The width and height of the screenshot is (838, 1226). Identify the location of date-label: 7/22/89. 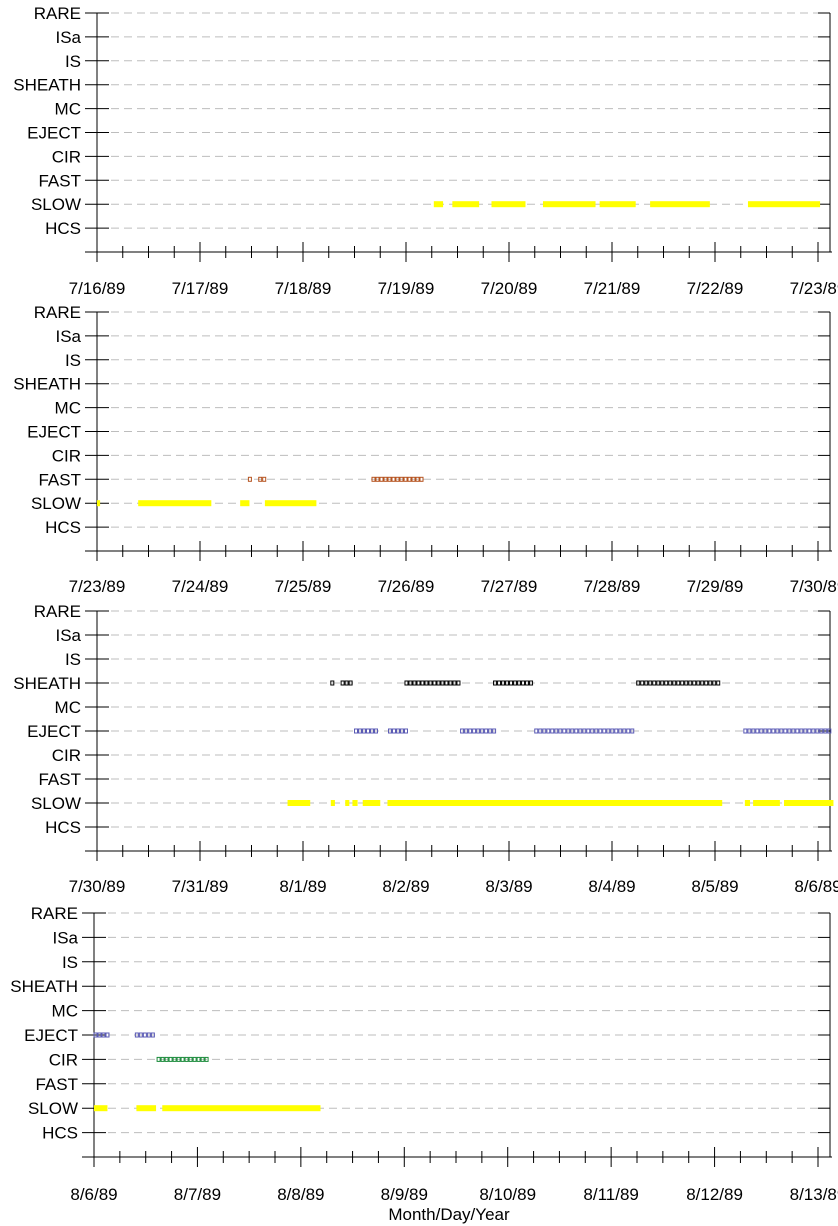
(715, 288).